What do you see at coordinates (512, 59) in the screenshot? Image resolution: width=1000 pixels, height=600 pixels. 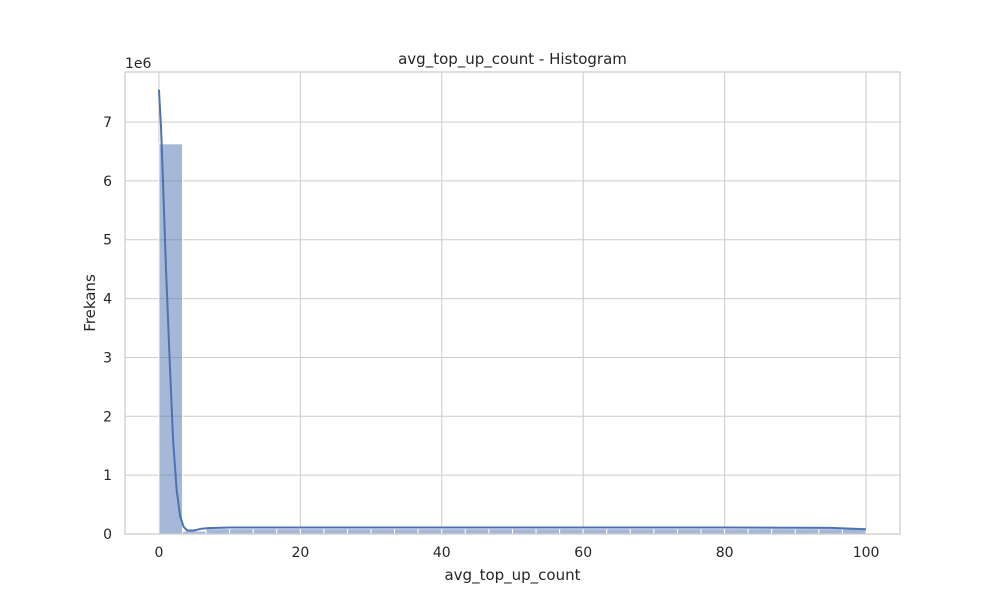 I see `chart-title: avg_top_up_count - Histogram` at bounding box center [512, 59].